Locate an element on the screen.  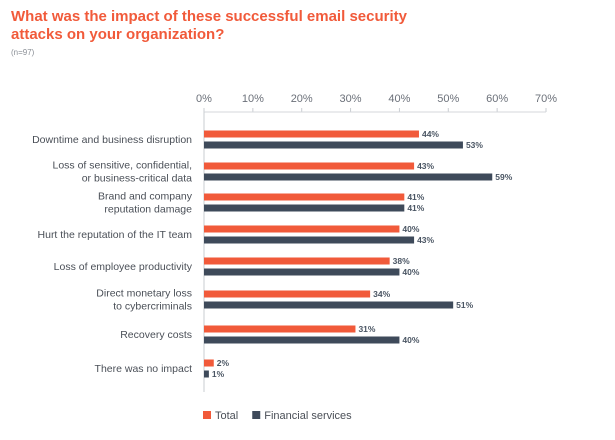
category-label: or business-critical data is located at coordinates (137, 179).